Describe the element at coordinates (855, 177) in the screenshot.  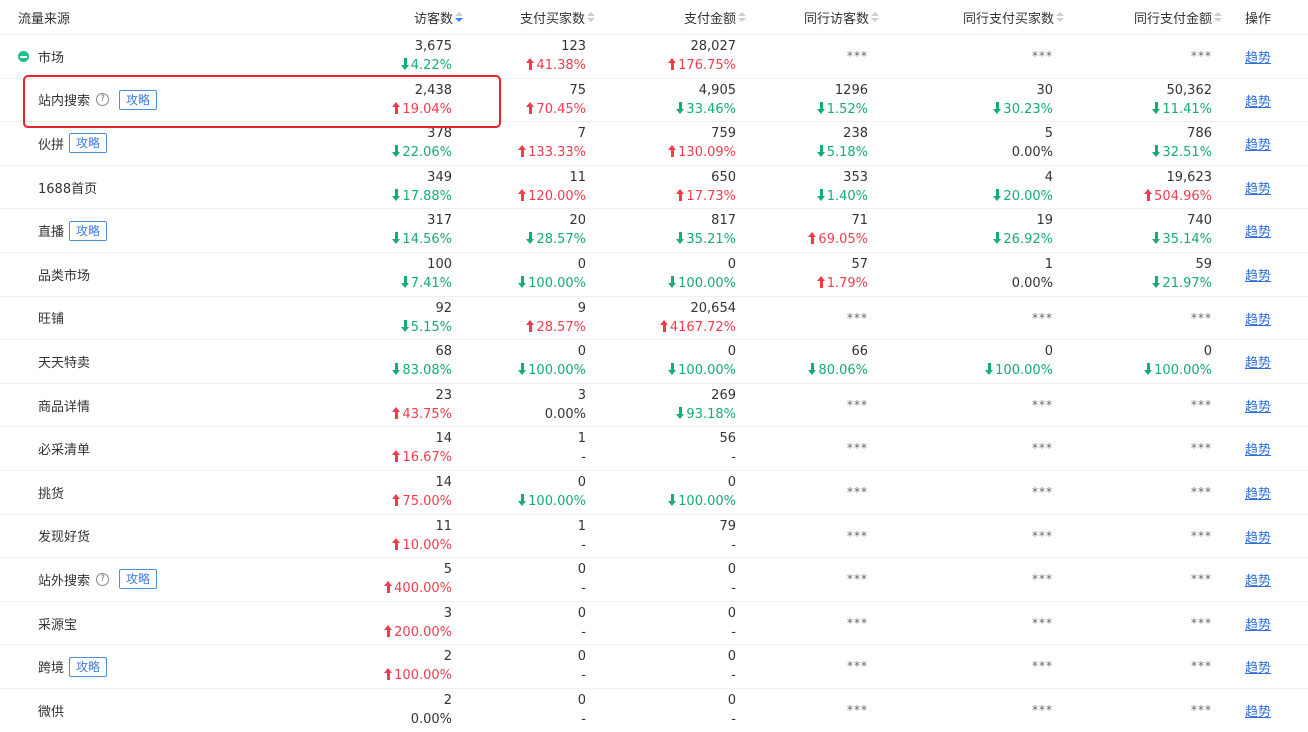
I see `peer-visitors-value: 353` at that location.